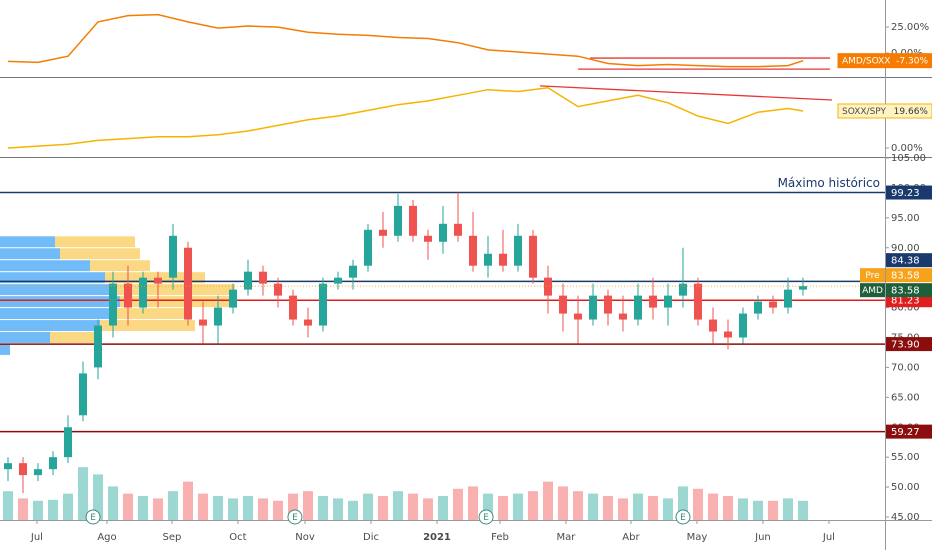 Image resolution: width=932 pixels, height=550 pixels. What do you see at coordinates (905, 397) in the screenshot?
I see `y-tick-label: 65.00` at bounding box center [905, 397].